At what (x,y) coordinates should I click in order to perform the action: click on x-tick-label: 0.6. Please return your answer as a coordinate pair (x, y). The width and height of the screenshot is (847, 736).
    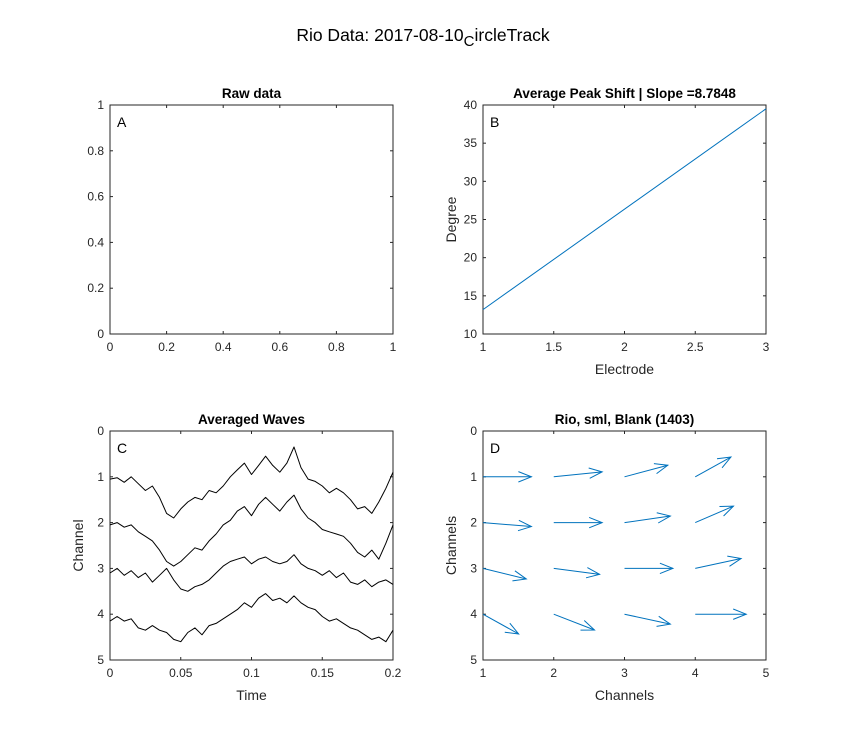
    Looking at the image, I should click on (279, 347).